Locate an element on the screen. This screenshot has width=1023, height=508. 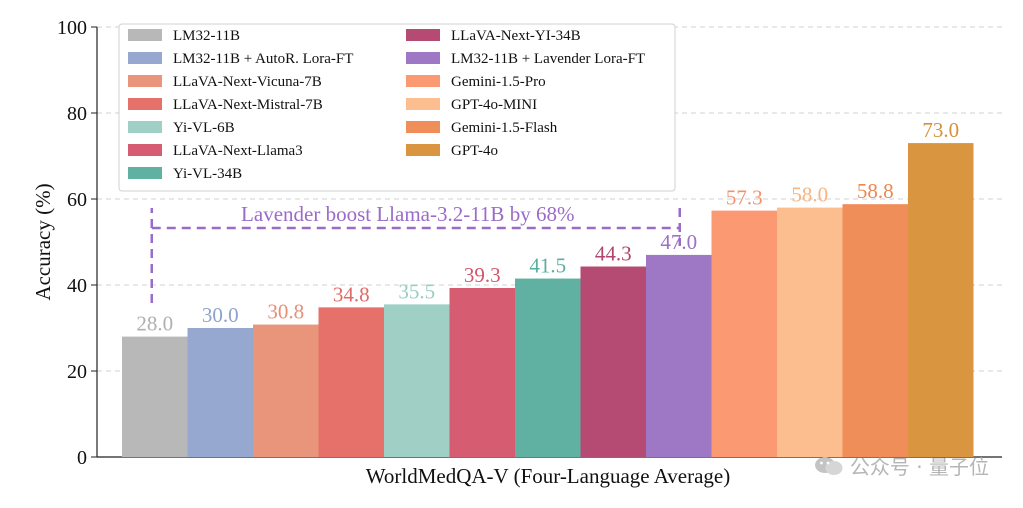
bar-value-label: 39.3 is located at coordinates (482, 275).